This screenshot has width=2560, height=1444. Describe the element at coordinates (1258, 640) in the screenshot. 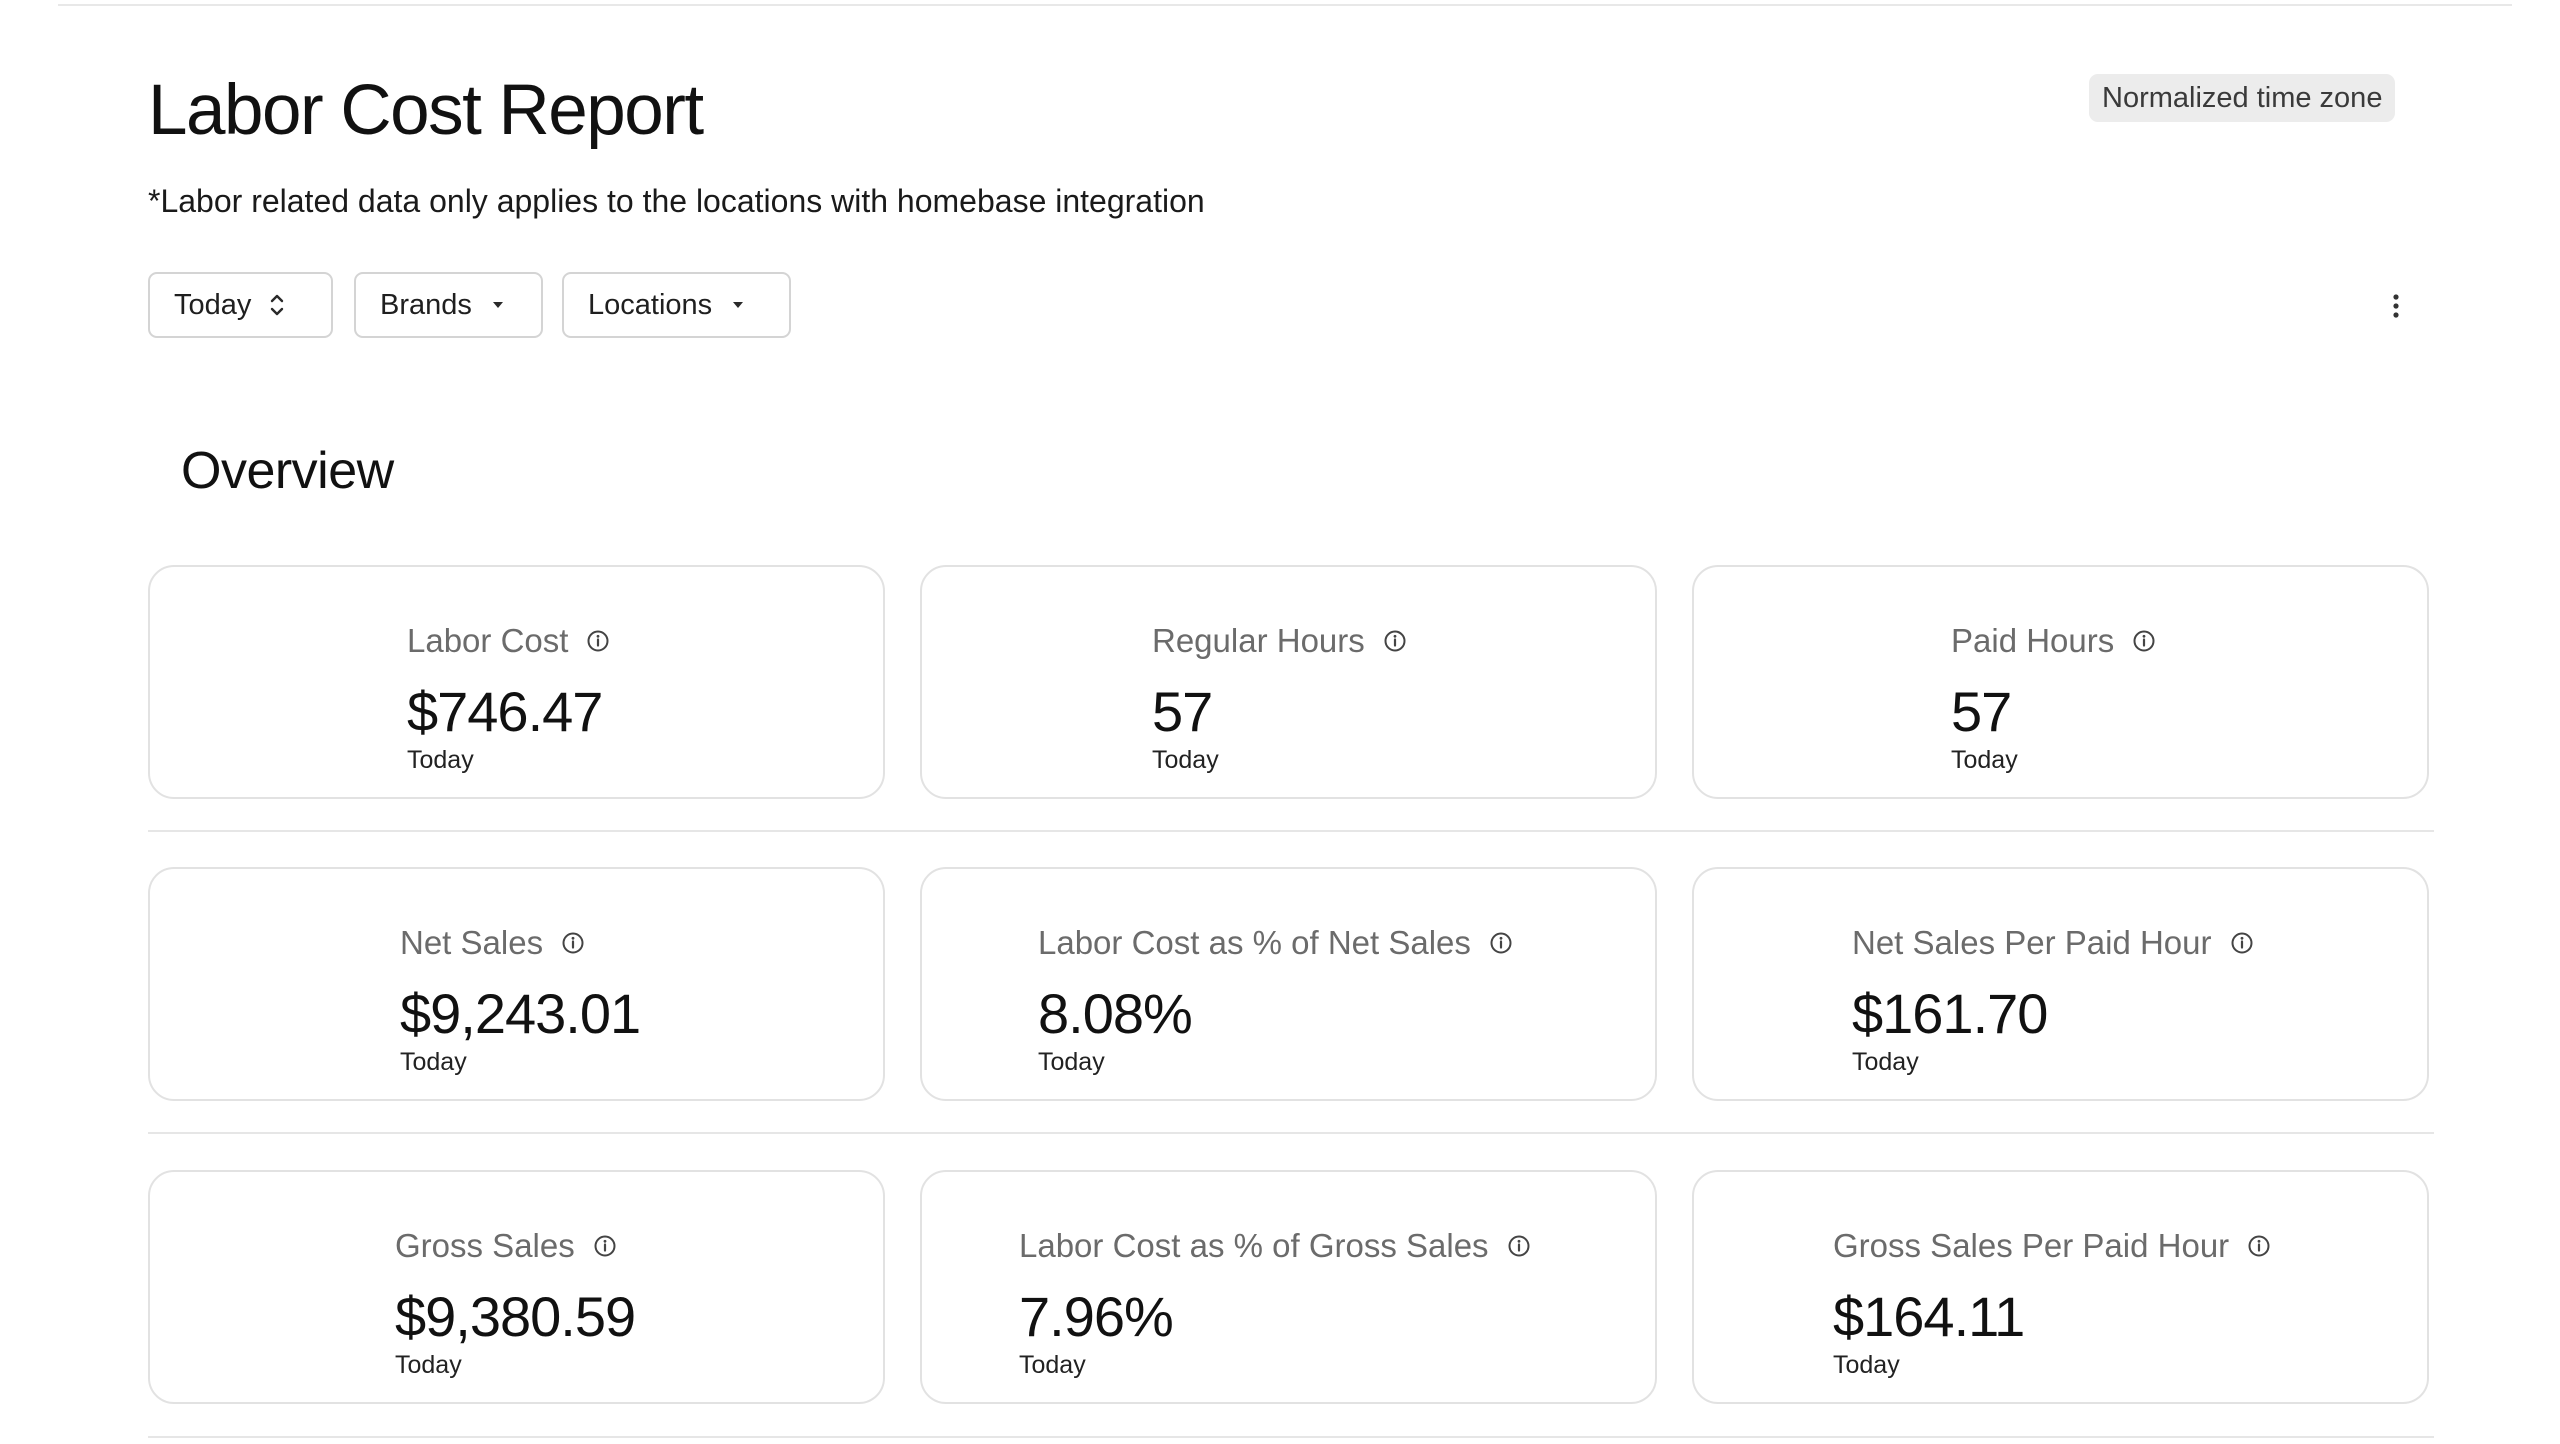

I see `card-label: Regular Hours` at that location.